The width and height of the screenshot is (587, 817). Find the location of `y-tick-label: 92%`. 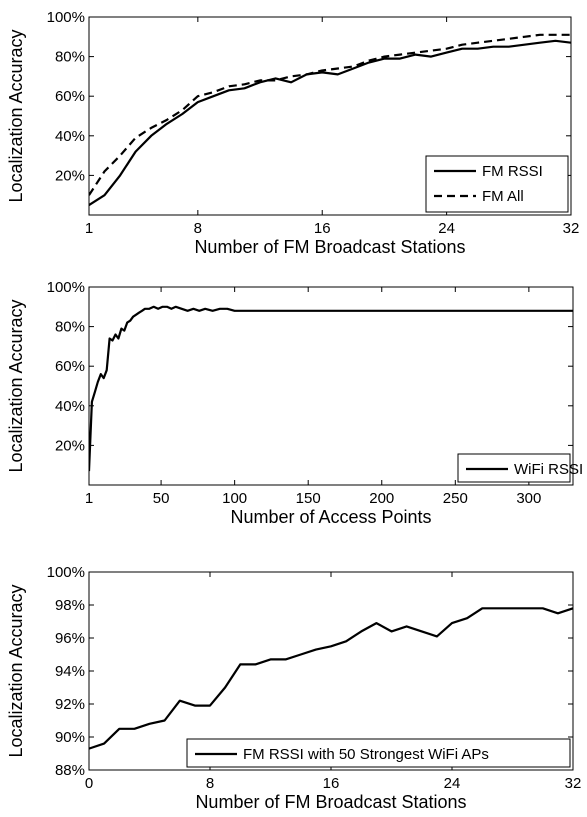

y-tick-label: 92% is located at coordinates (70, 704).